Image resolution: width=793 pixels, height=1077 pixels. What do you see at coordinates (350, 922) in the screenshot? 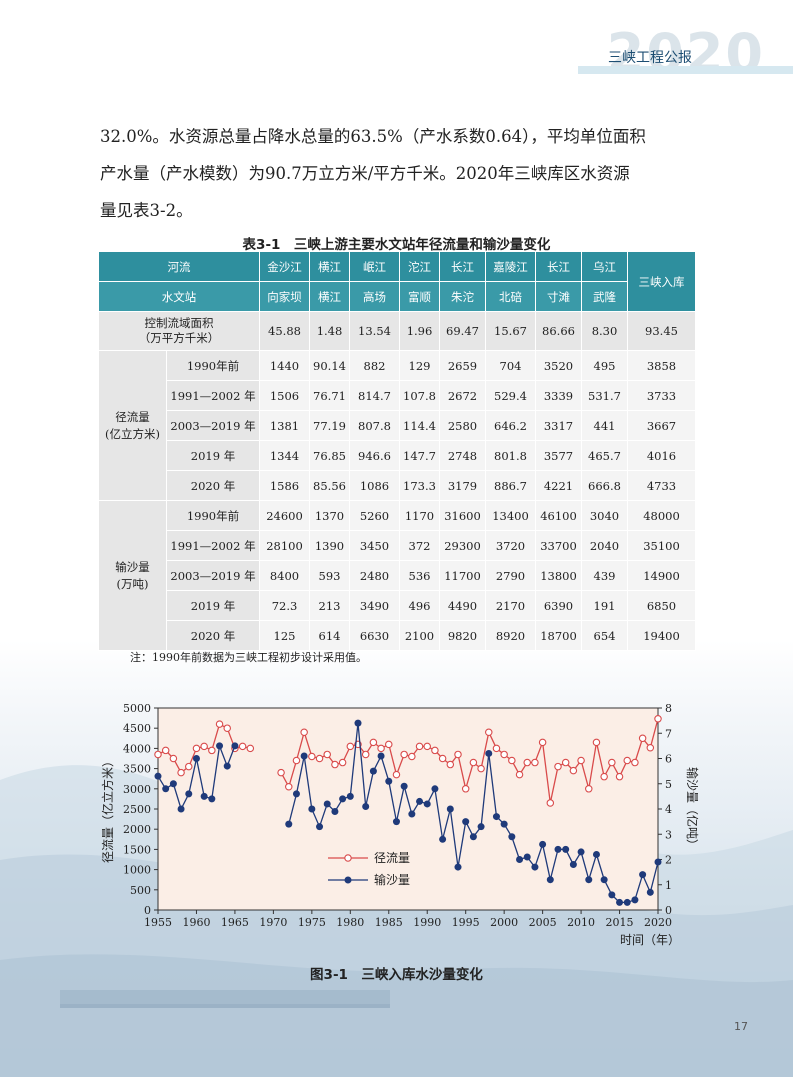
I see `x-tick-label: 1980` at bounding box center [350, 922].